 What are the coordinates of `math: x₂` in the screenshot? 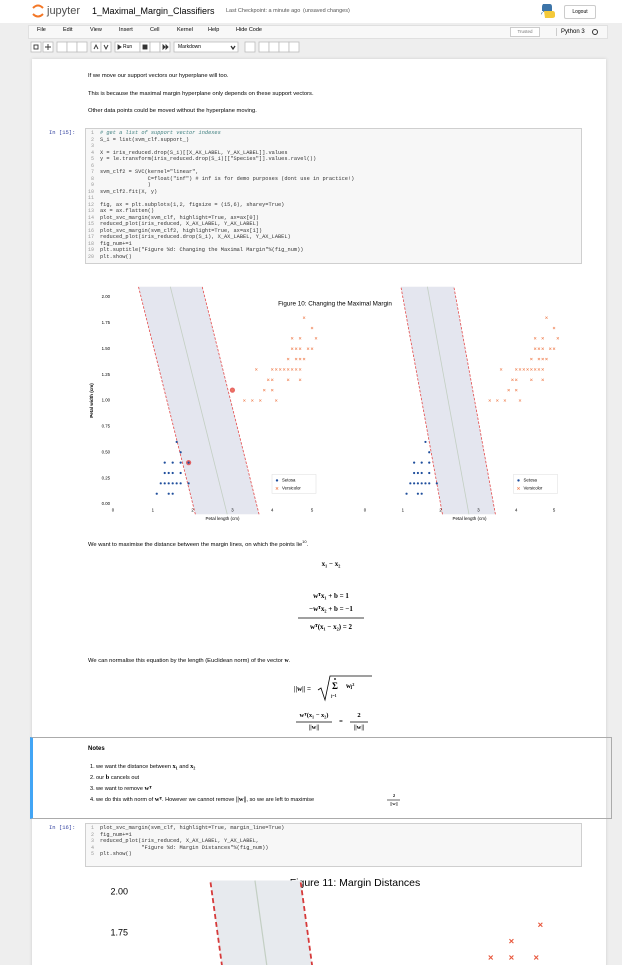 It's located at (193, 766).